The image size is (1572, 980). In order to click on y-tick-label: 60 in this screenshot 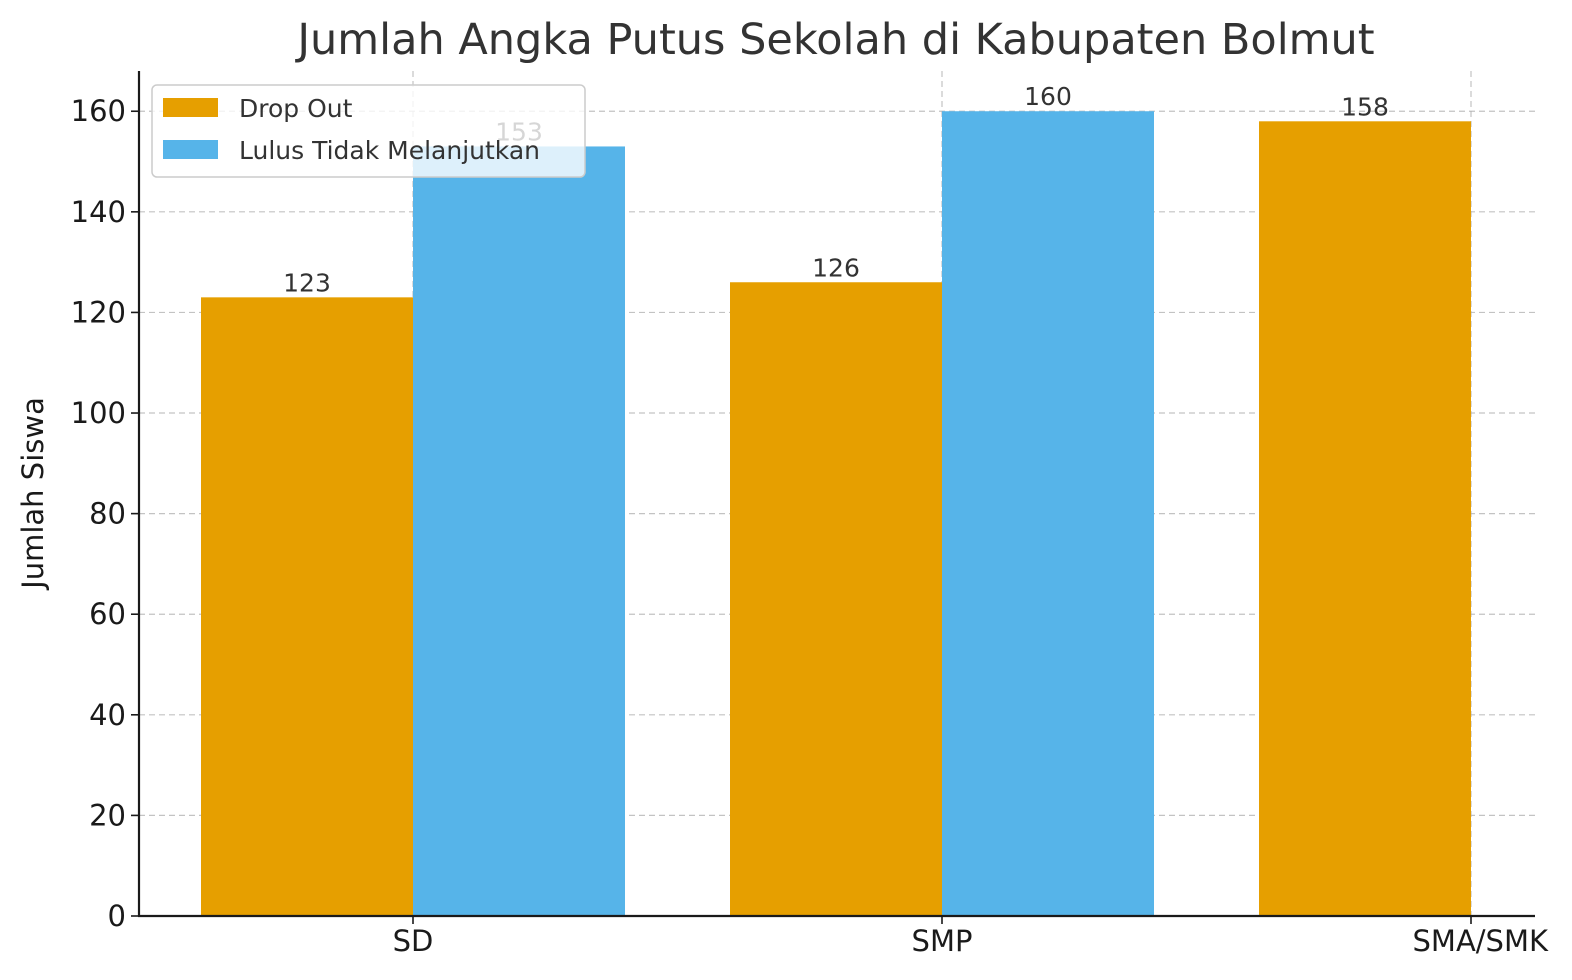, I will do `click(107, 614)`.